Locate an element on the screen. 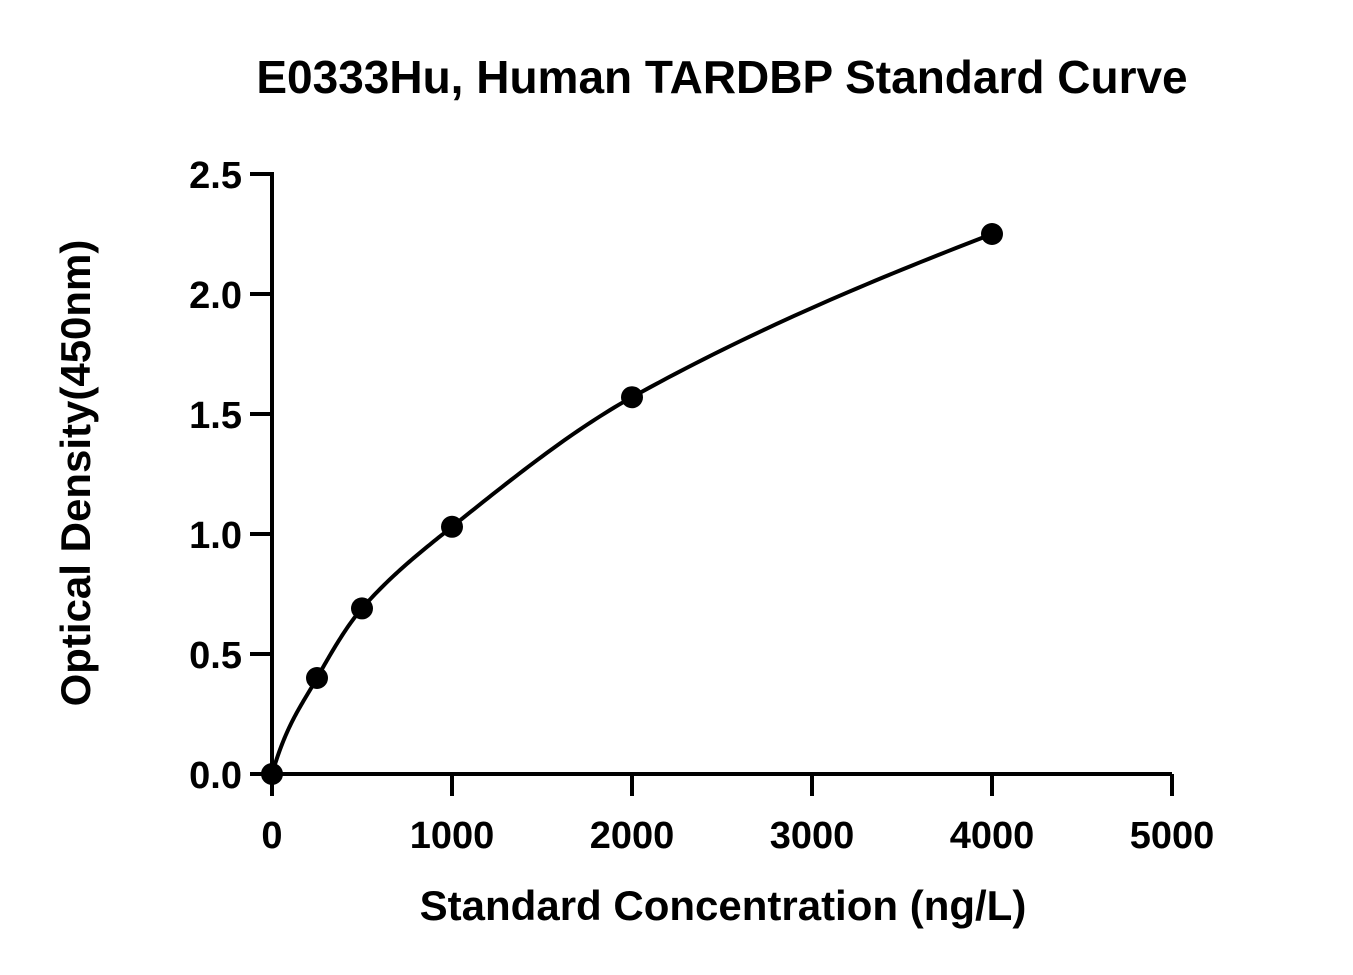 The height and width of the screenshot is (975, 1353). y-tick-label: 2.0 is located at coordinates (215, 296).